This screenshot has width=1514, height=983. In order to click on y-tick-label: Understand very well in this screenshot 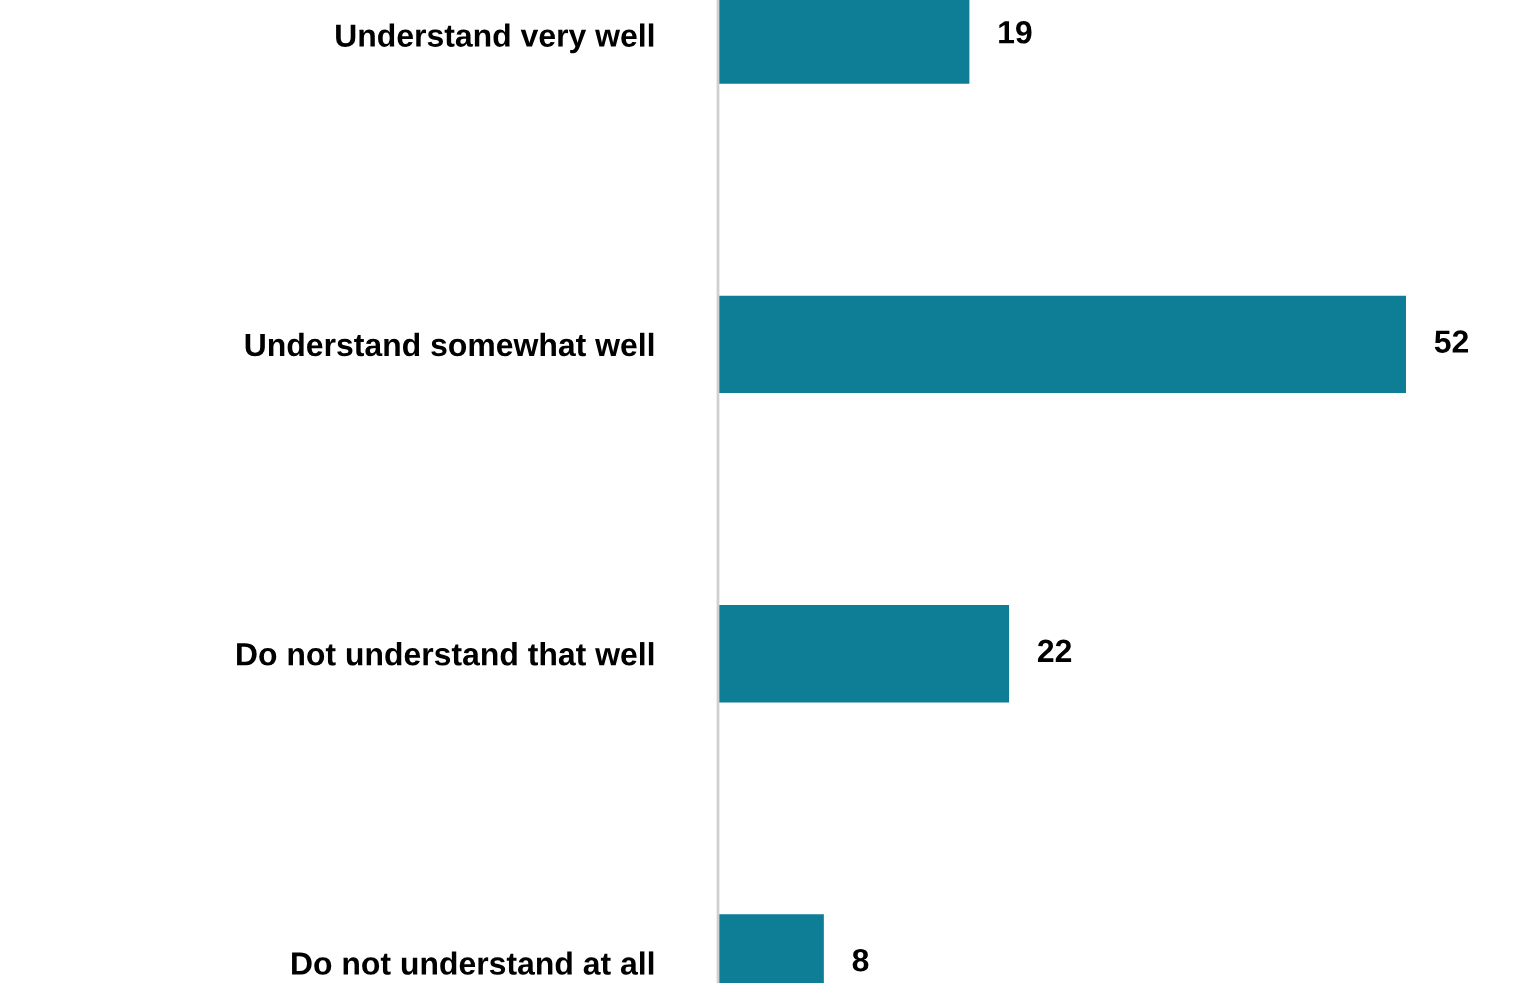, I will do `click(495, 38)`.